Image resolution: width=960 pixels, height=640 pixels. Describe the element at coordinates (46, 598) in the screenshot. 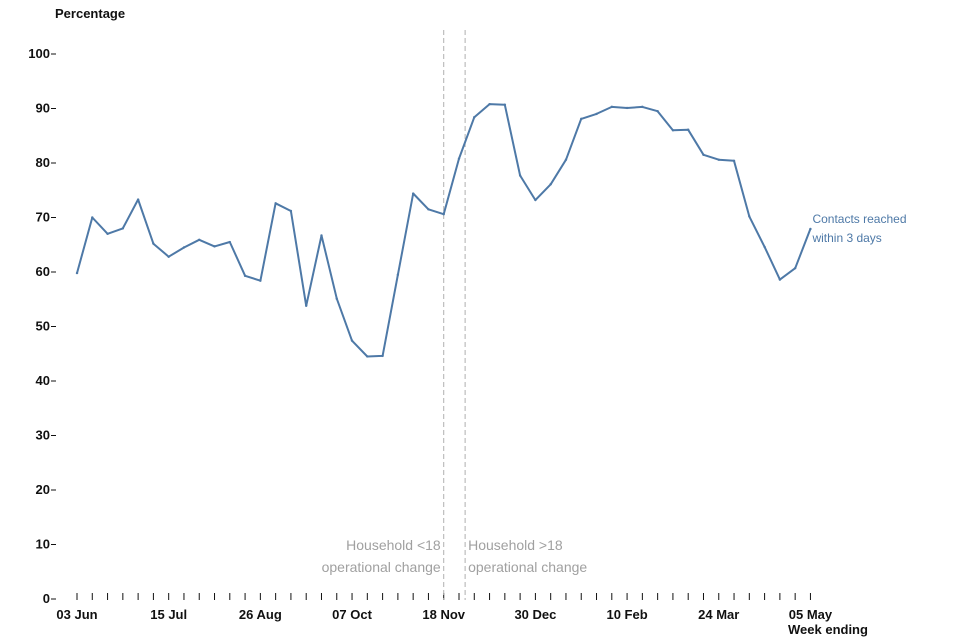

I see `y-tick-label: 0` at that location.